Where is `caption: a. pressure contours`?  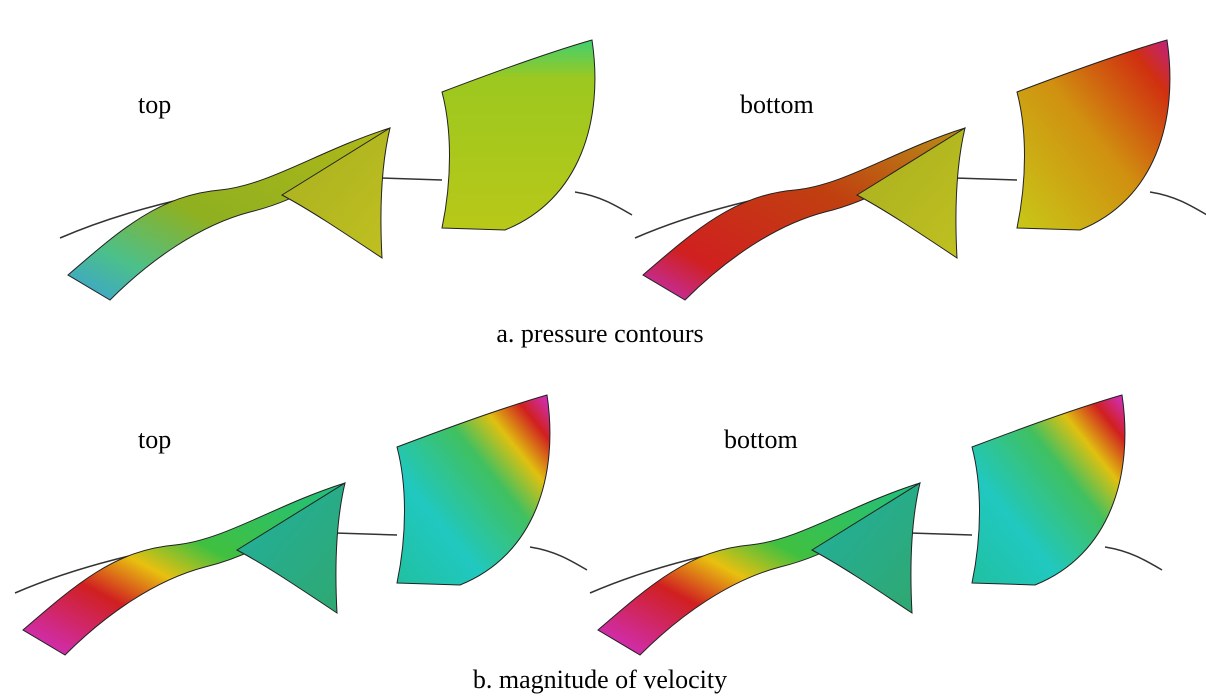
caption: a. pressure contours is located at coordinates (599, 333).